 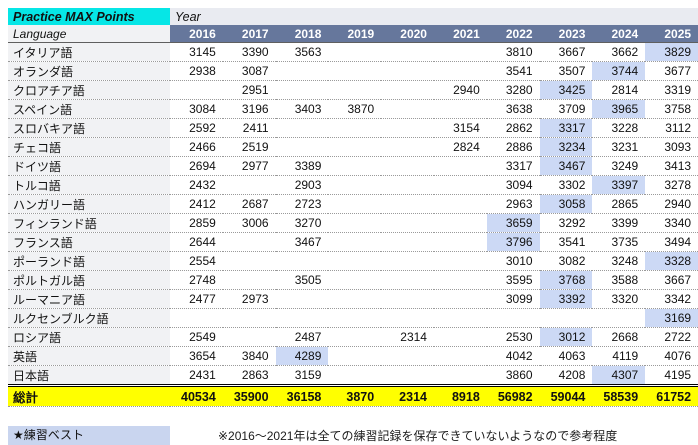 I want to click on points-cell-ポルトガル語-2022: 3595, so click(x=513, y=280).